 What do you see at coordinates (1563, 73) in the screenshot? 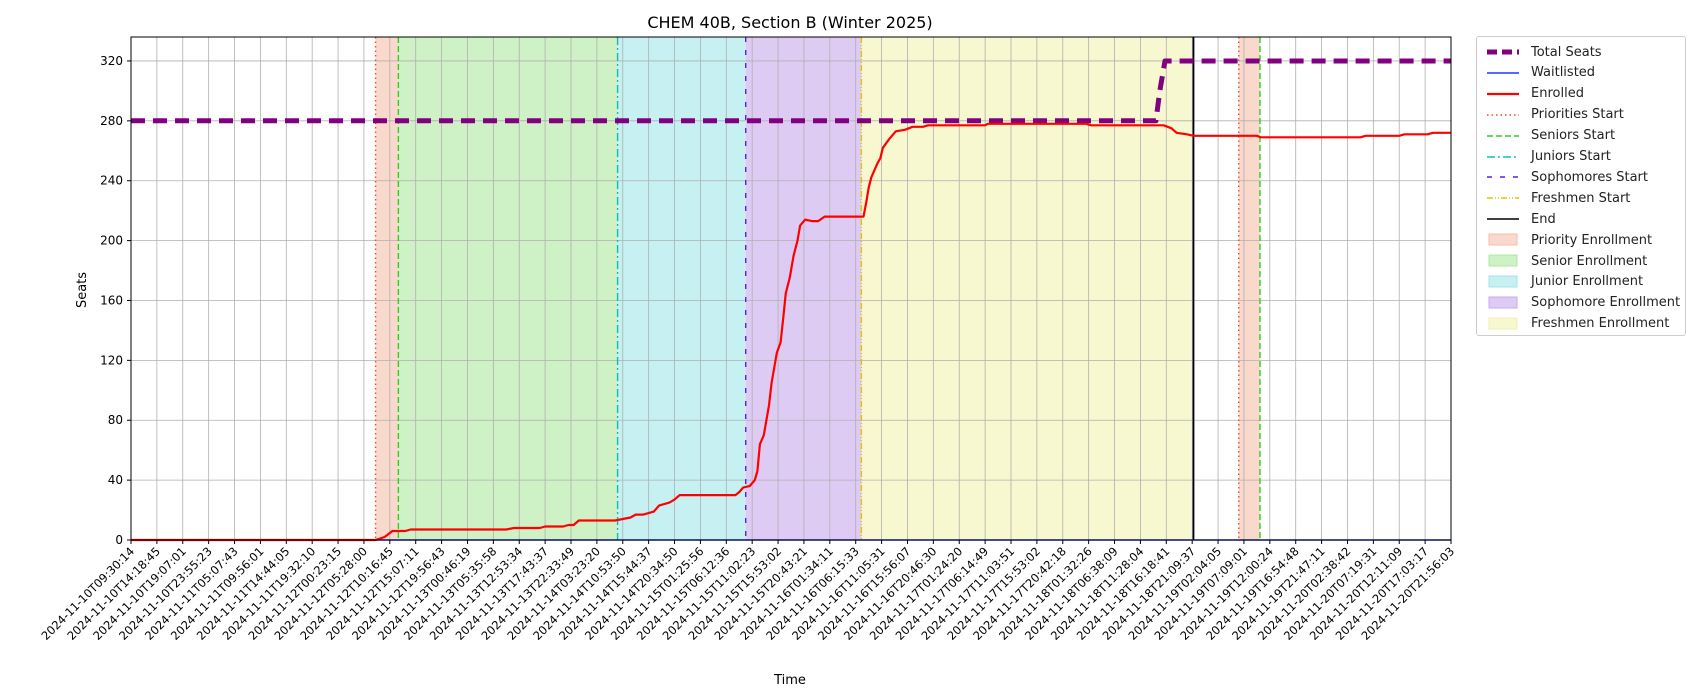
I see `legend-label: Waitlisted` at bounding box center [1563, 73].